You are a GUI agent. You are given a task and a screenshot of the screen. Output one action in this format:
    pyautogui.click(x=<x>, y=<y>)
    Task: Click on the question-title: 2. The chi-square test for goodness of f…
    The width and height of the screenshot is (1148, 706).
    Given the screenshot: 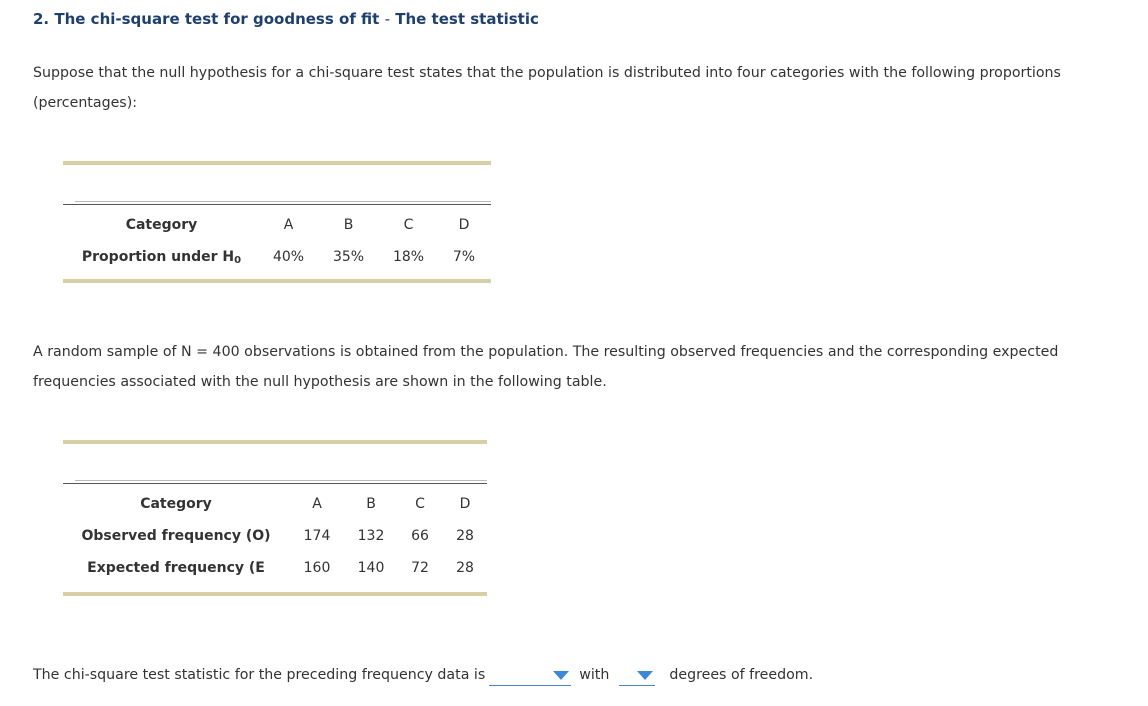 What is the action you would take?
    pyautogui.click(x=286, y=19)
    